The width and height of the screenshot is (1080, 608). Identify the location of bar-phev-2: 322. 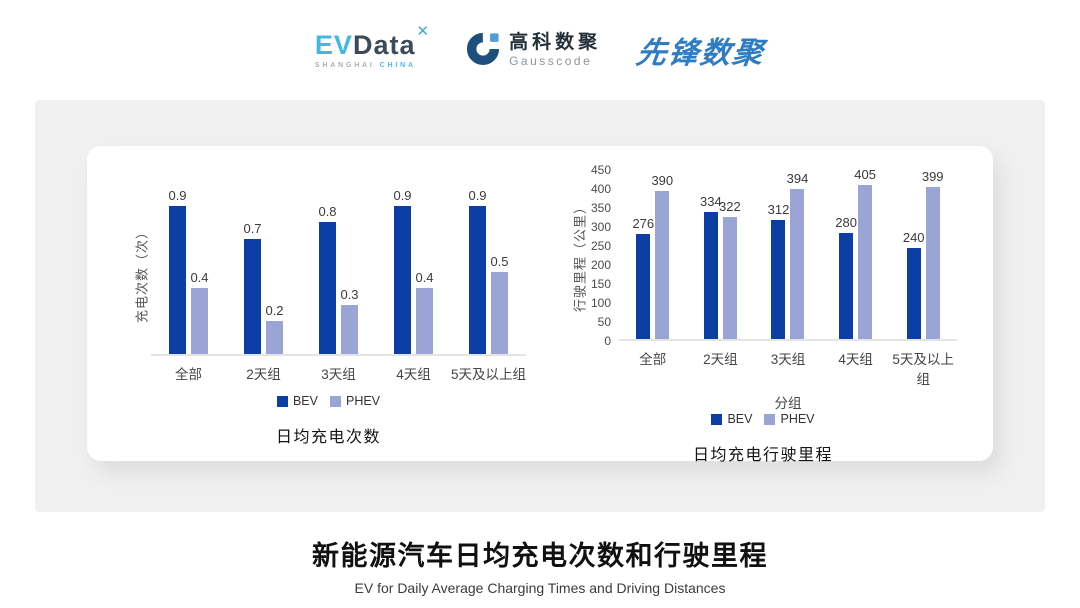
(730, 269).